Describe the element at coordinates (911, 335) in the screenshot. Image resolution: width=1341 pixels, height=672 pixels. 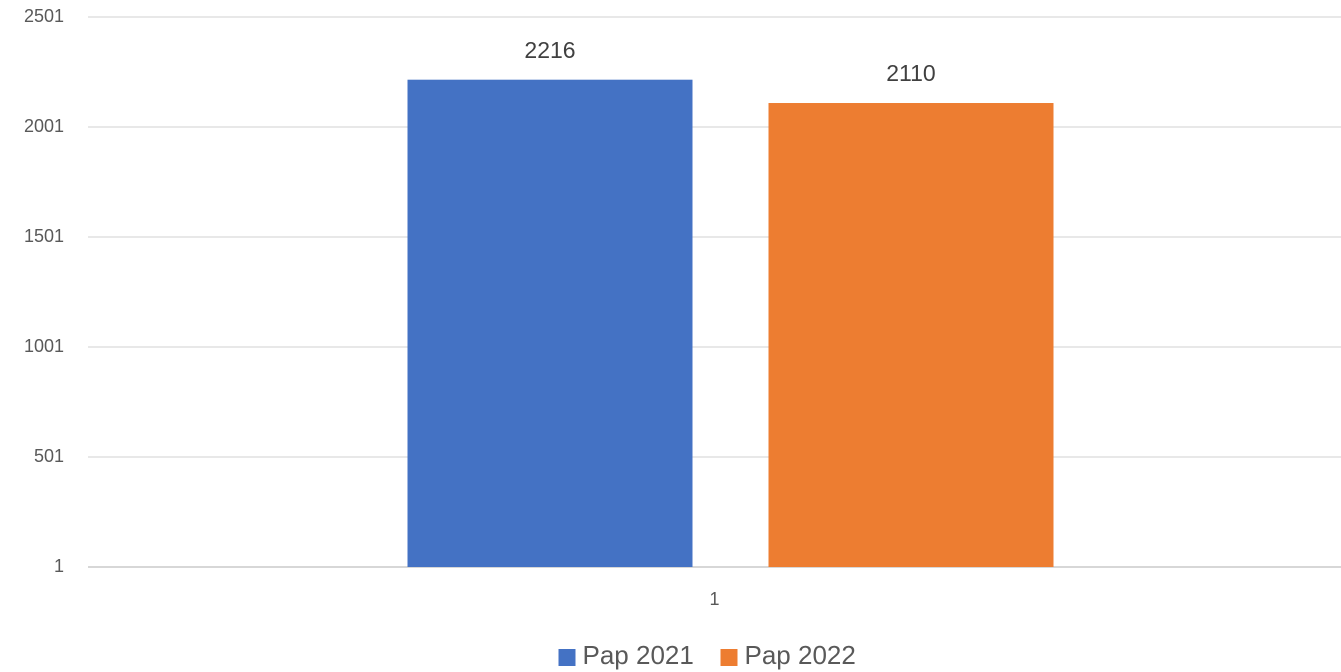
I see `bar` at that location.